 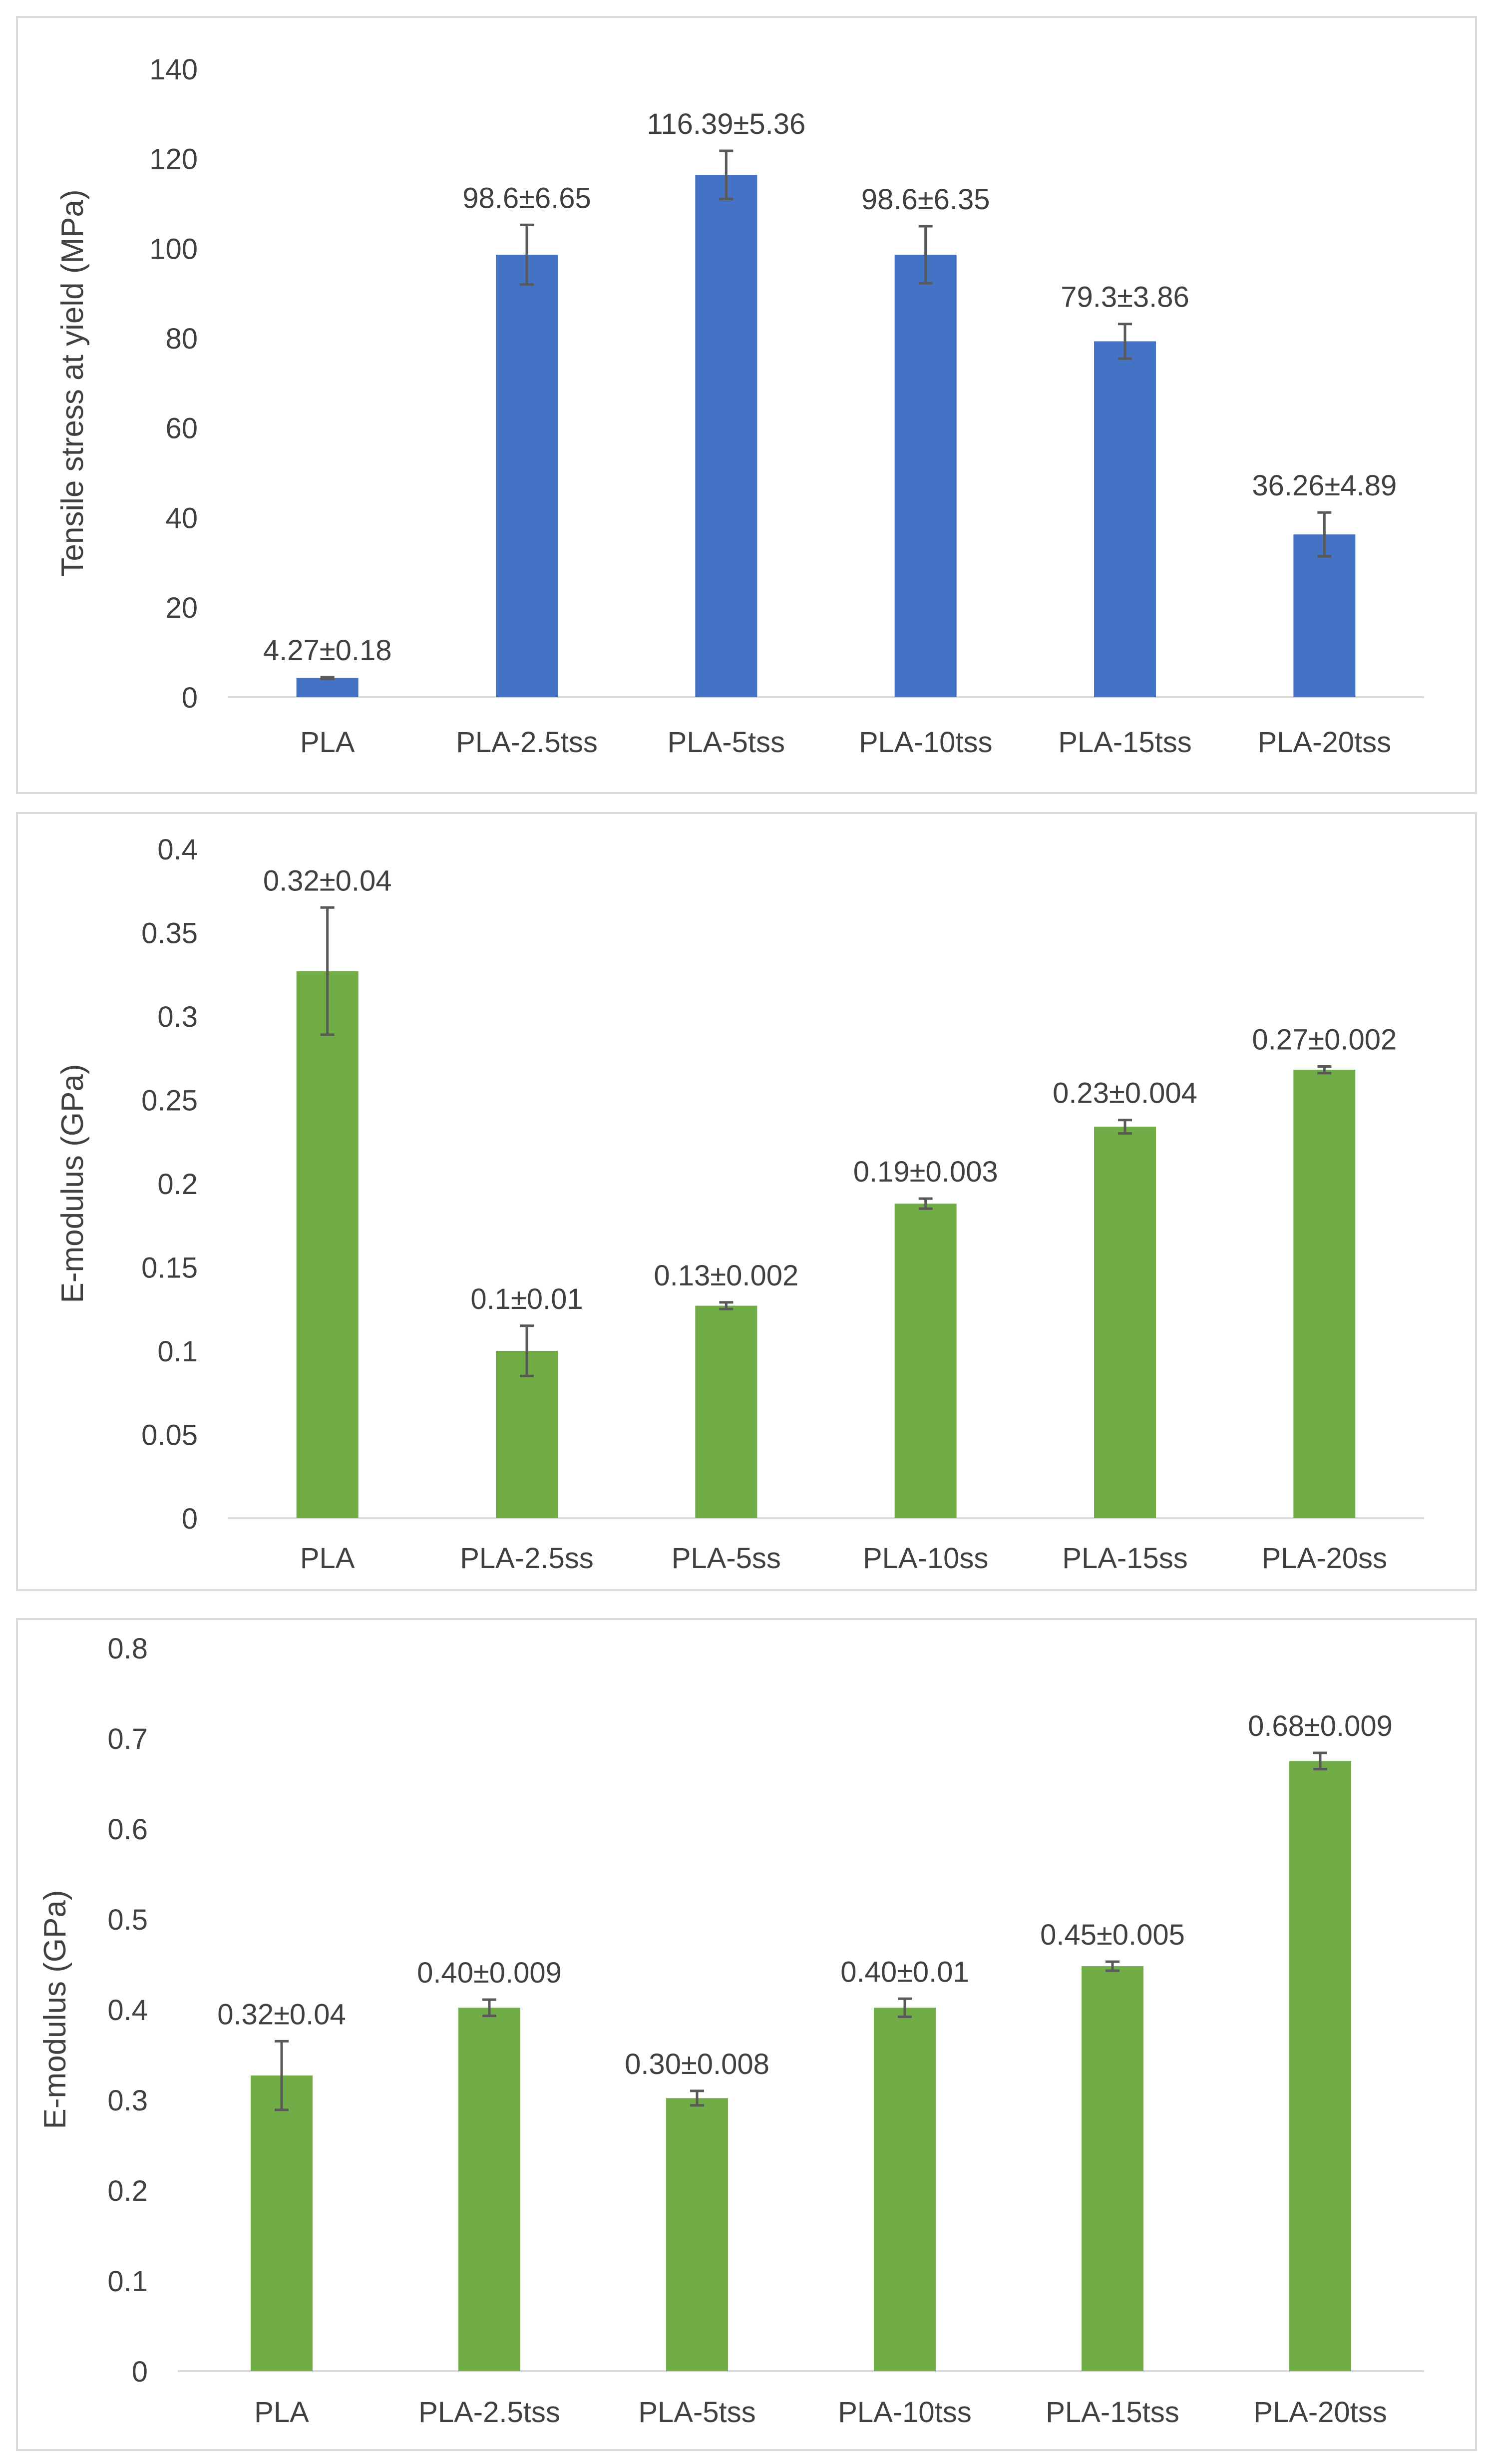 What do you see at coordinates (169, 1435) in the screenshot?
I see `y-tick-label: 0.05` at bounding box center [169, 1435].